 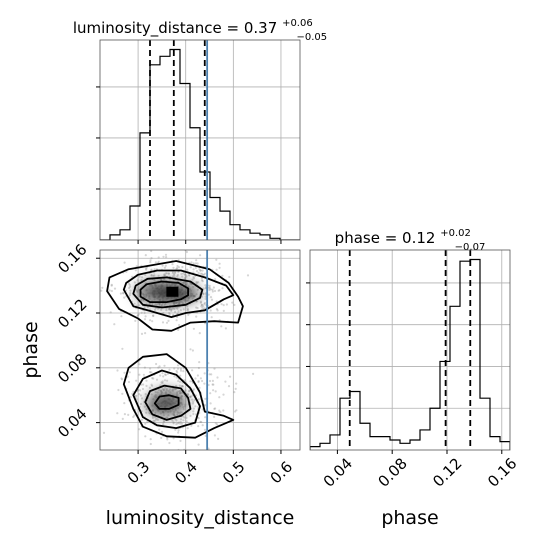 What do you see at coordinates (198, 141) in the screenshot?
I see `luminosity-distance-histogram-panel` at bounding box center [198, 141].